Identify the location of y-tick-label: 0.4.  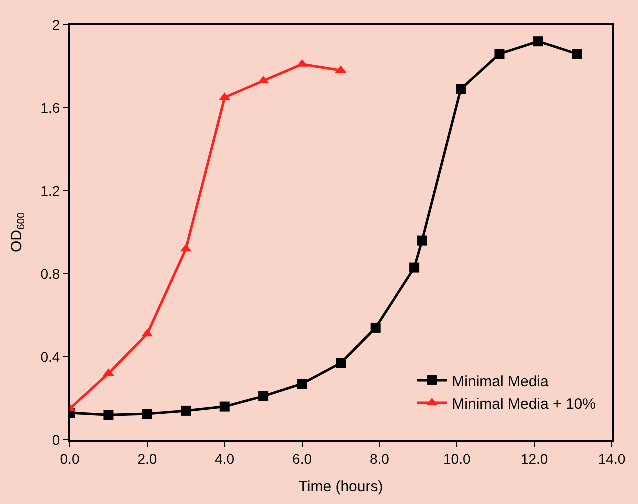
(50, 356).